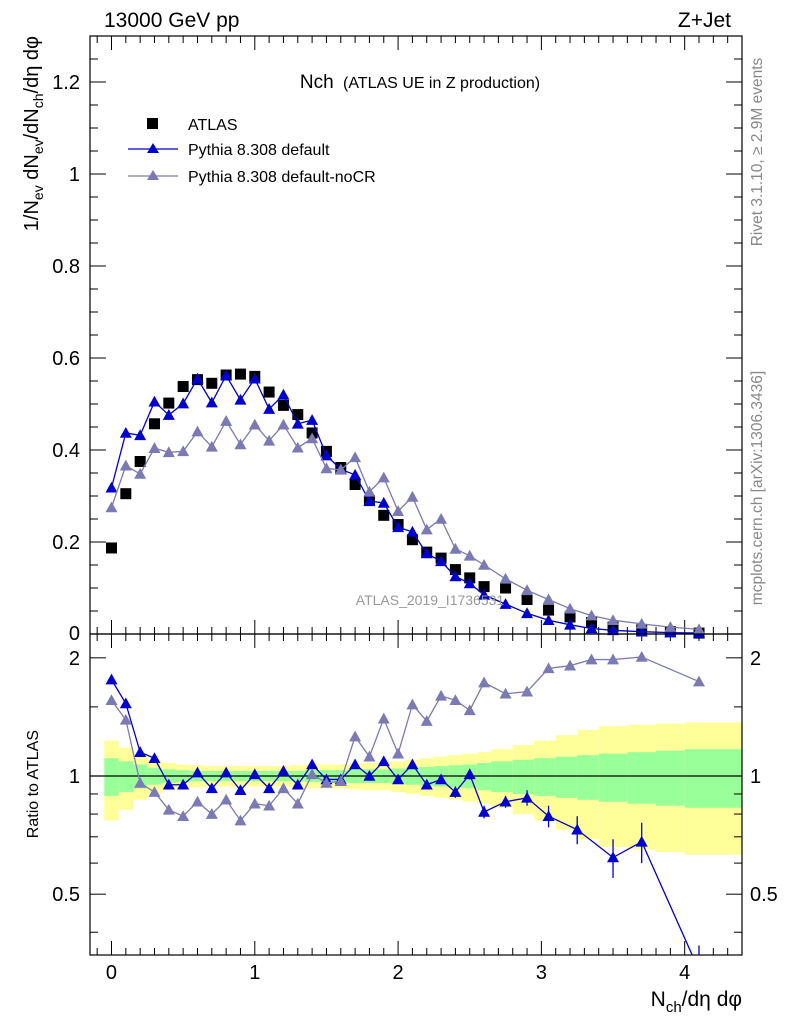  What do you see at coordinates (32, 64) in the screenshot?
I see `ylabel-post: /dη dφ` at bounding box center [32, 64].